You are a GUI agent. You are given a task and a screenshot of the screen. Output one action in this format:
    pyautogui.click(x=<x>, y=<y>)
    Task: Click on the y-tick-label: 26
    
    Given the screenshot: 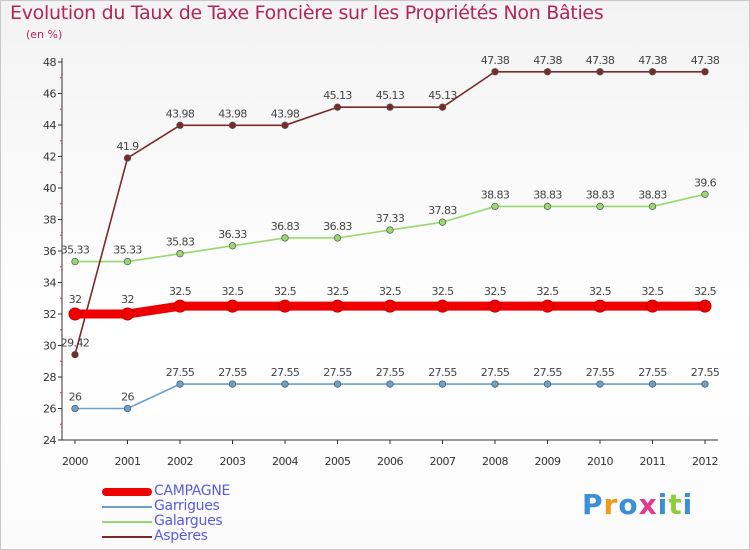 What is the action you would take?
    pyautogui.click(x=49, y=409)
    